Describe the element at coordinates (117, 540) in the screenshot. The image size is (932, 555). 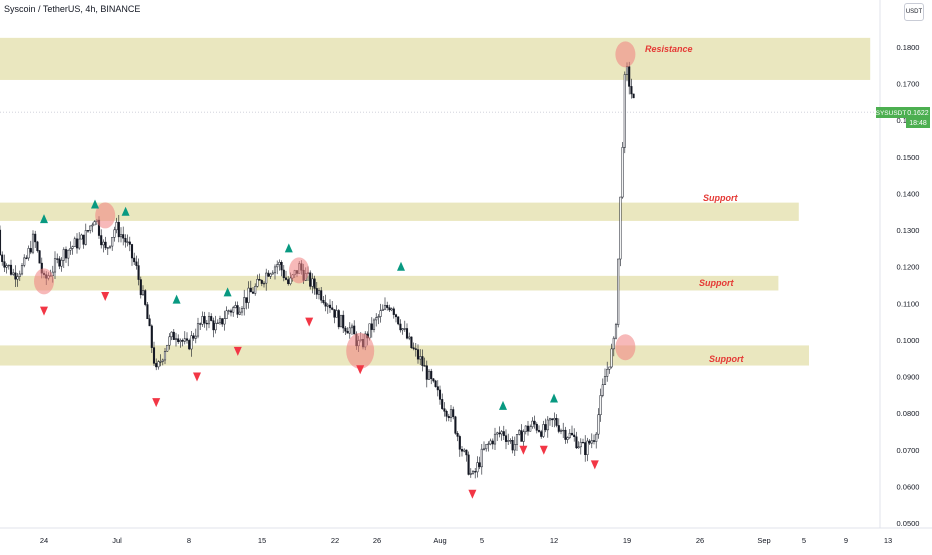
I see `x-tick-label: Jul` at that location.